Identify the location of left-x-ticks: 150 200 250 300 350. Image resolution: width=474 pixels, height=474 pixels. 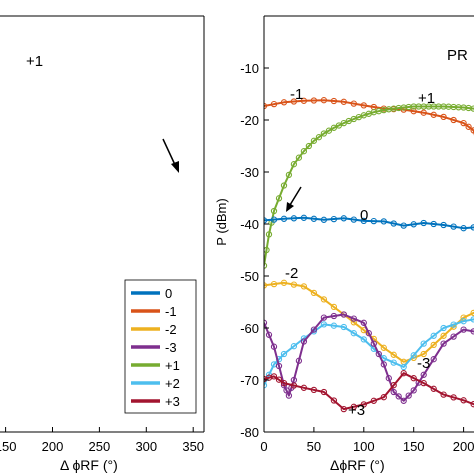
(102, 440).